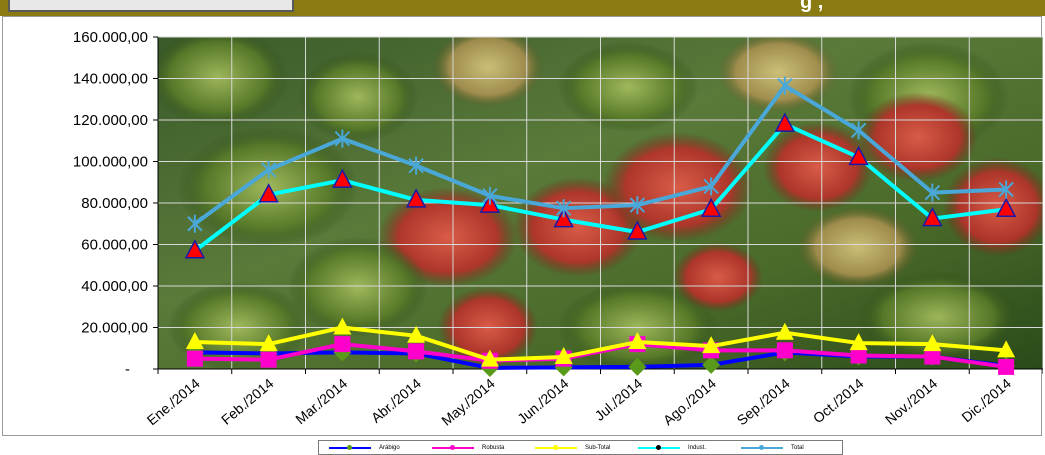  What do you see at coordinates (247, 401) in the screenshot?
I see `x-tick-label: Feb./2014` at bounding box center [247, 401].